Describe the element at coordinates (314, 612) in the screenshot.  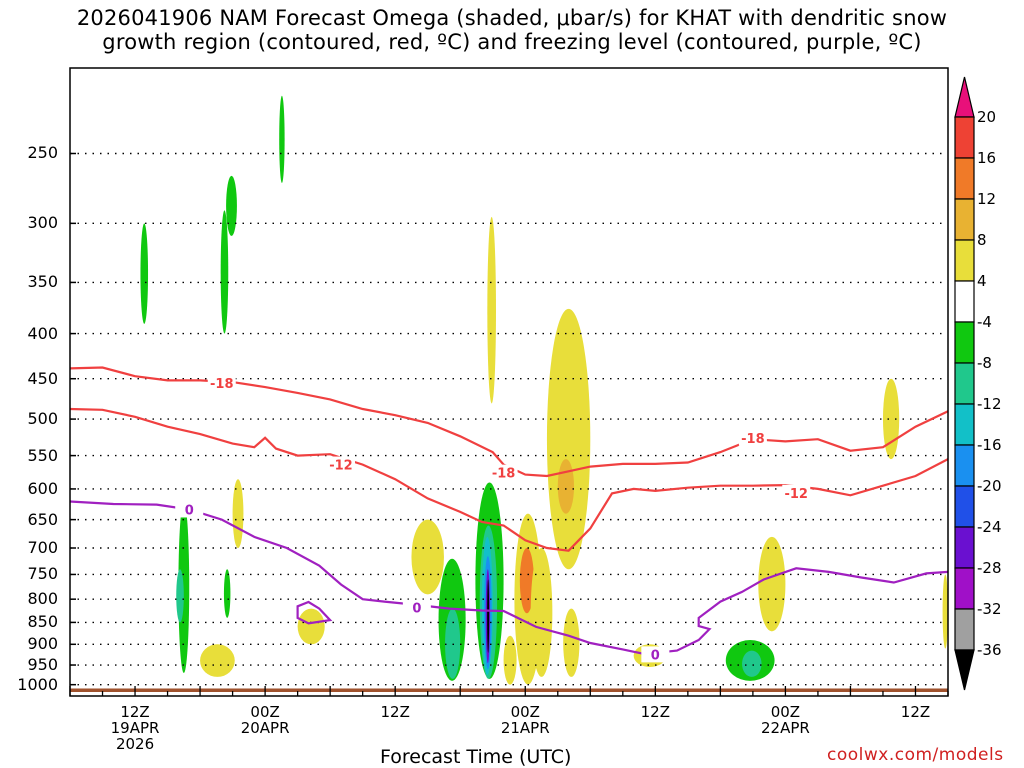
I see `freezing-level-closed-loop` at that location.